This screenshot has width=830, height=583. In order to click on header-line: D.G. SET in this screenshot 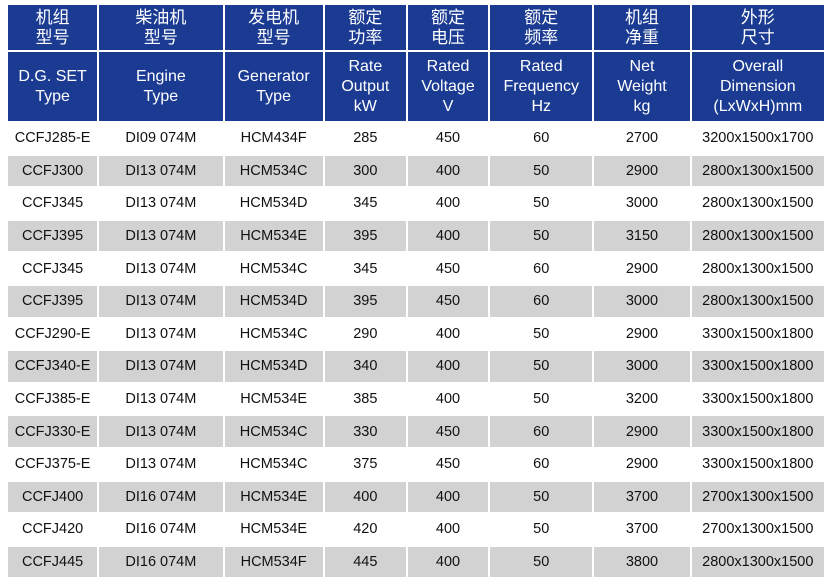, I will do `click(52, 76)`.